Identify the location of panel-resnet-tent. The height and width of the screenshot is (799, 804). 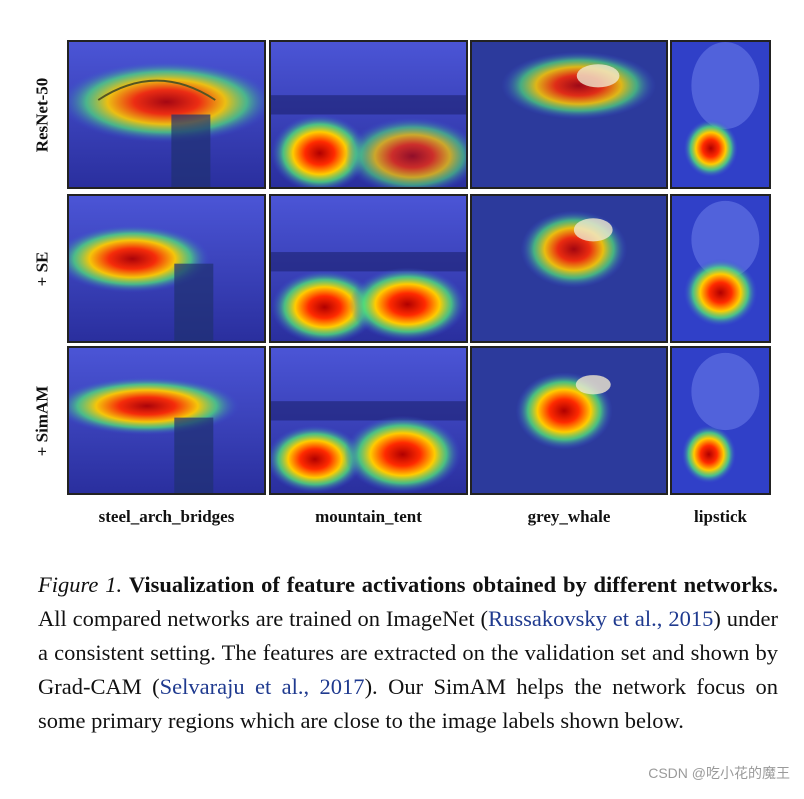
(368, 114).